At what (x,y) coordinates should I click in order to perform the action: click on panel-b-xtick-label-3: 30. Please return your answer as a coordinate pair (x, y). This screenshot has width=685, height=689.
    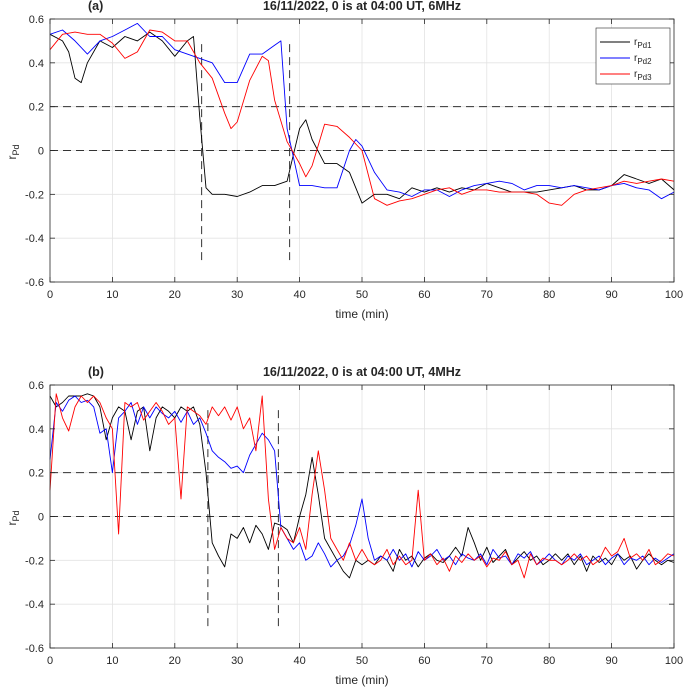
    Looking at the image, I should click on (237, 661).